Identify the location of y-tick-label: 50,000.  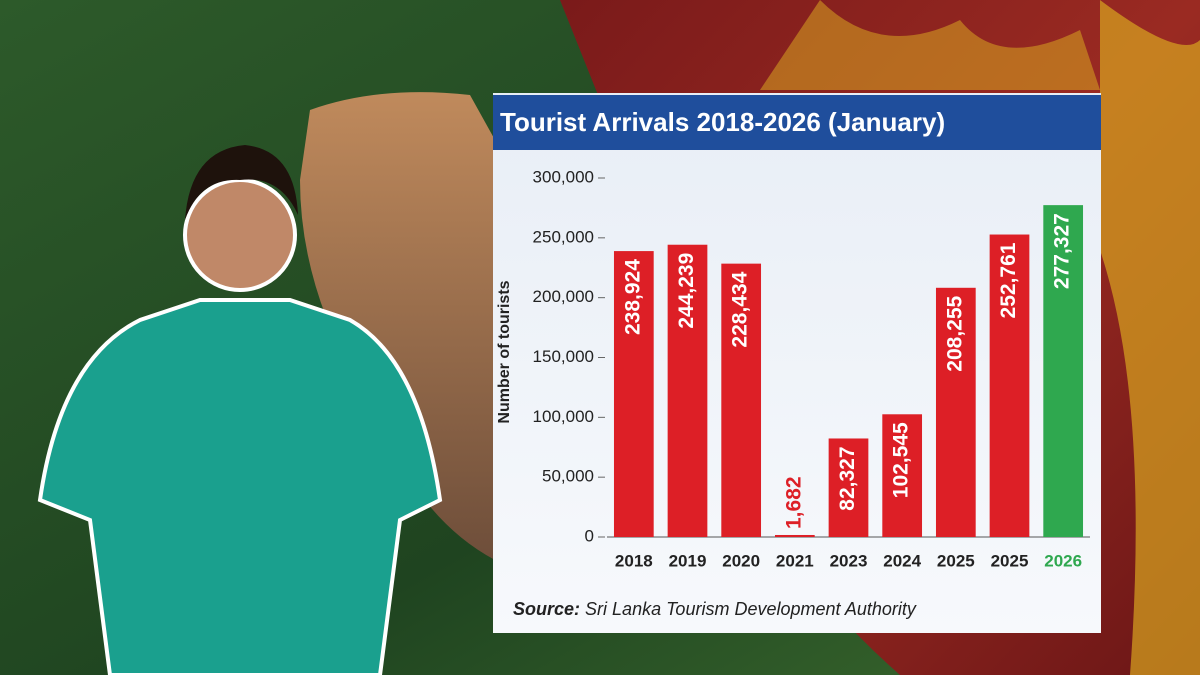
(568, 476).